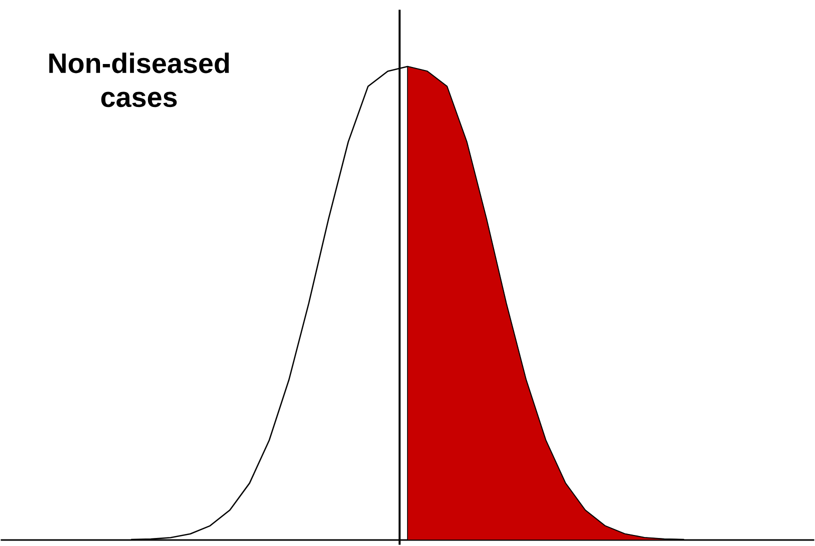 The image size is (815, 546). What do you see at coordinates (139, 80) in the screenshot?
I see `annotation: Non-diseased cases` at bounding box center [139, 80].